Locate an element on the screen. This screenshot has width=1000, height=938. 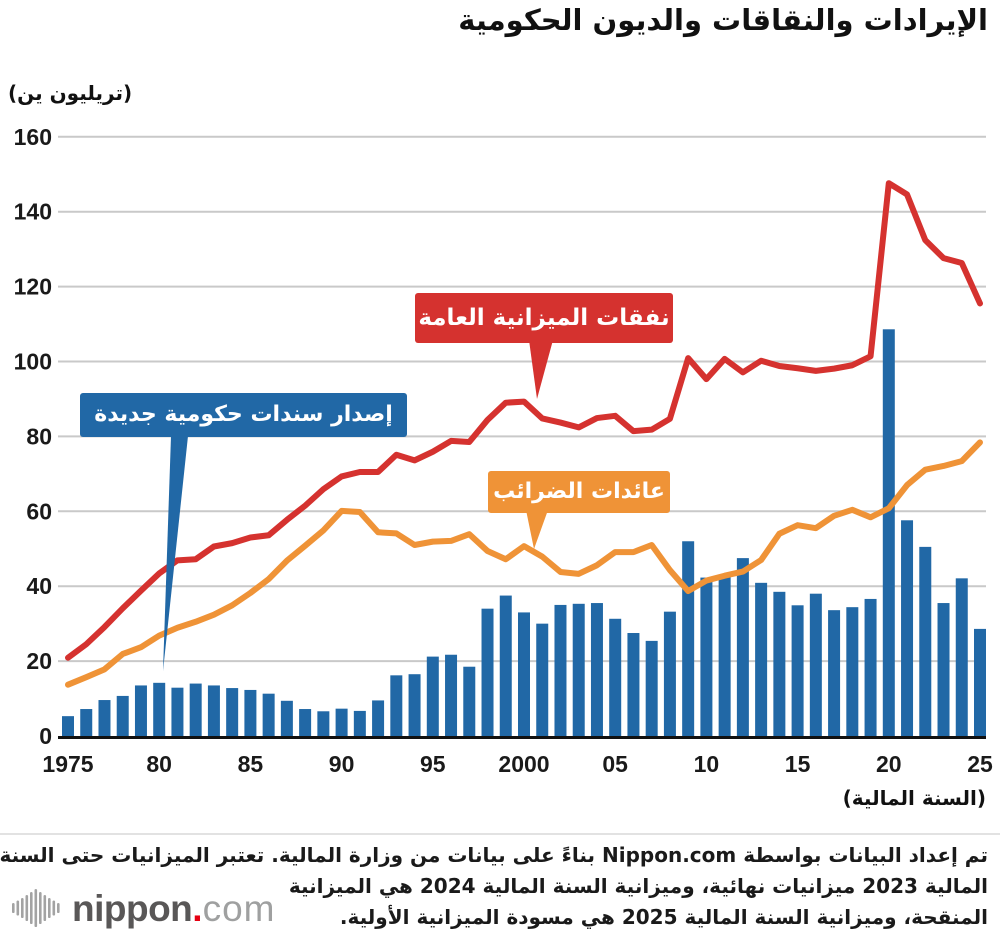
x-tick-label: 10 is located at coordinates (707, 764).